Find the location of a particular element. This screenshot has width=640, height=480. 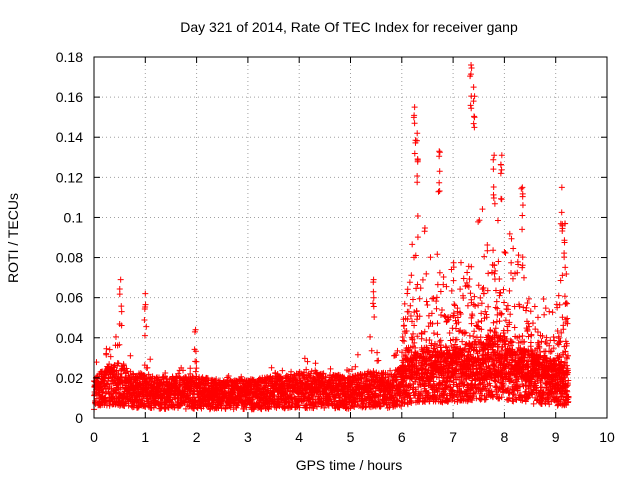

x-axis-title: GPS time / hours is located at coordinates (349, 465).